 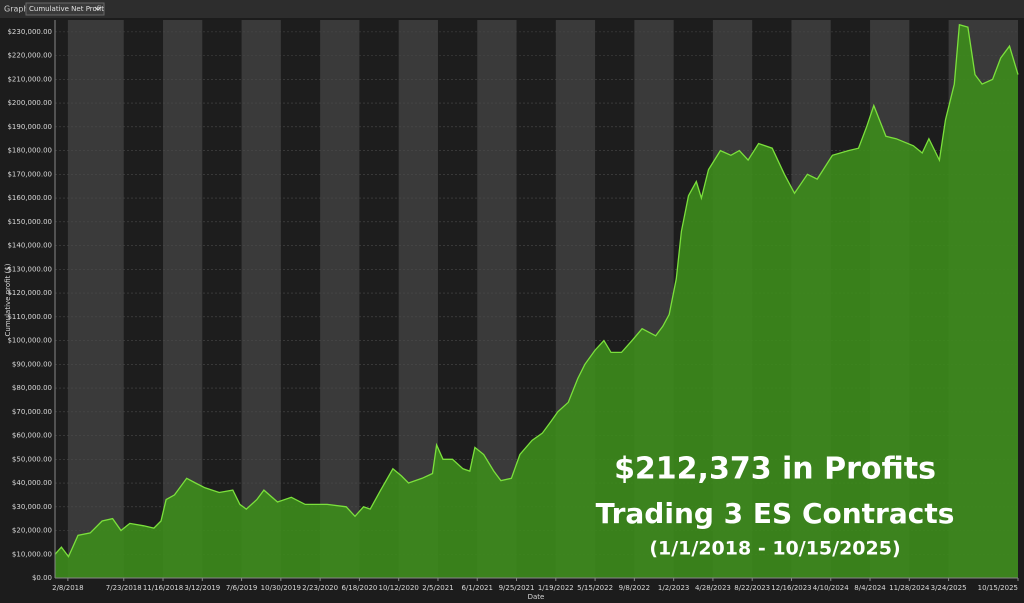 I want to click on y-tick-label: $10,000.00, so click(x=32, y=554).